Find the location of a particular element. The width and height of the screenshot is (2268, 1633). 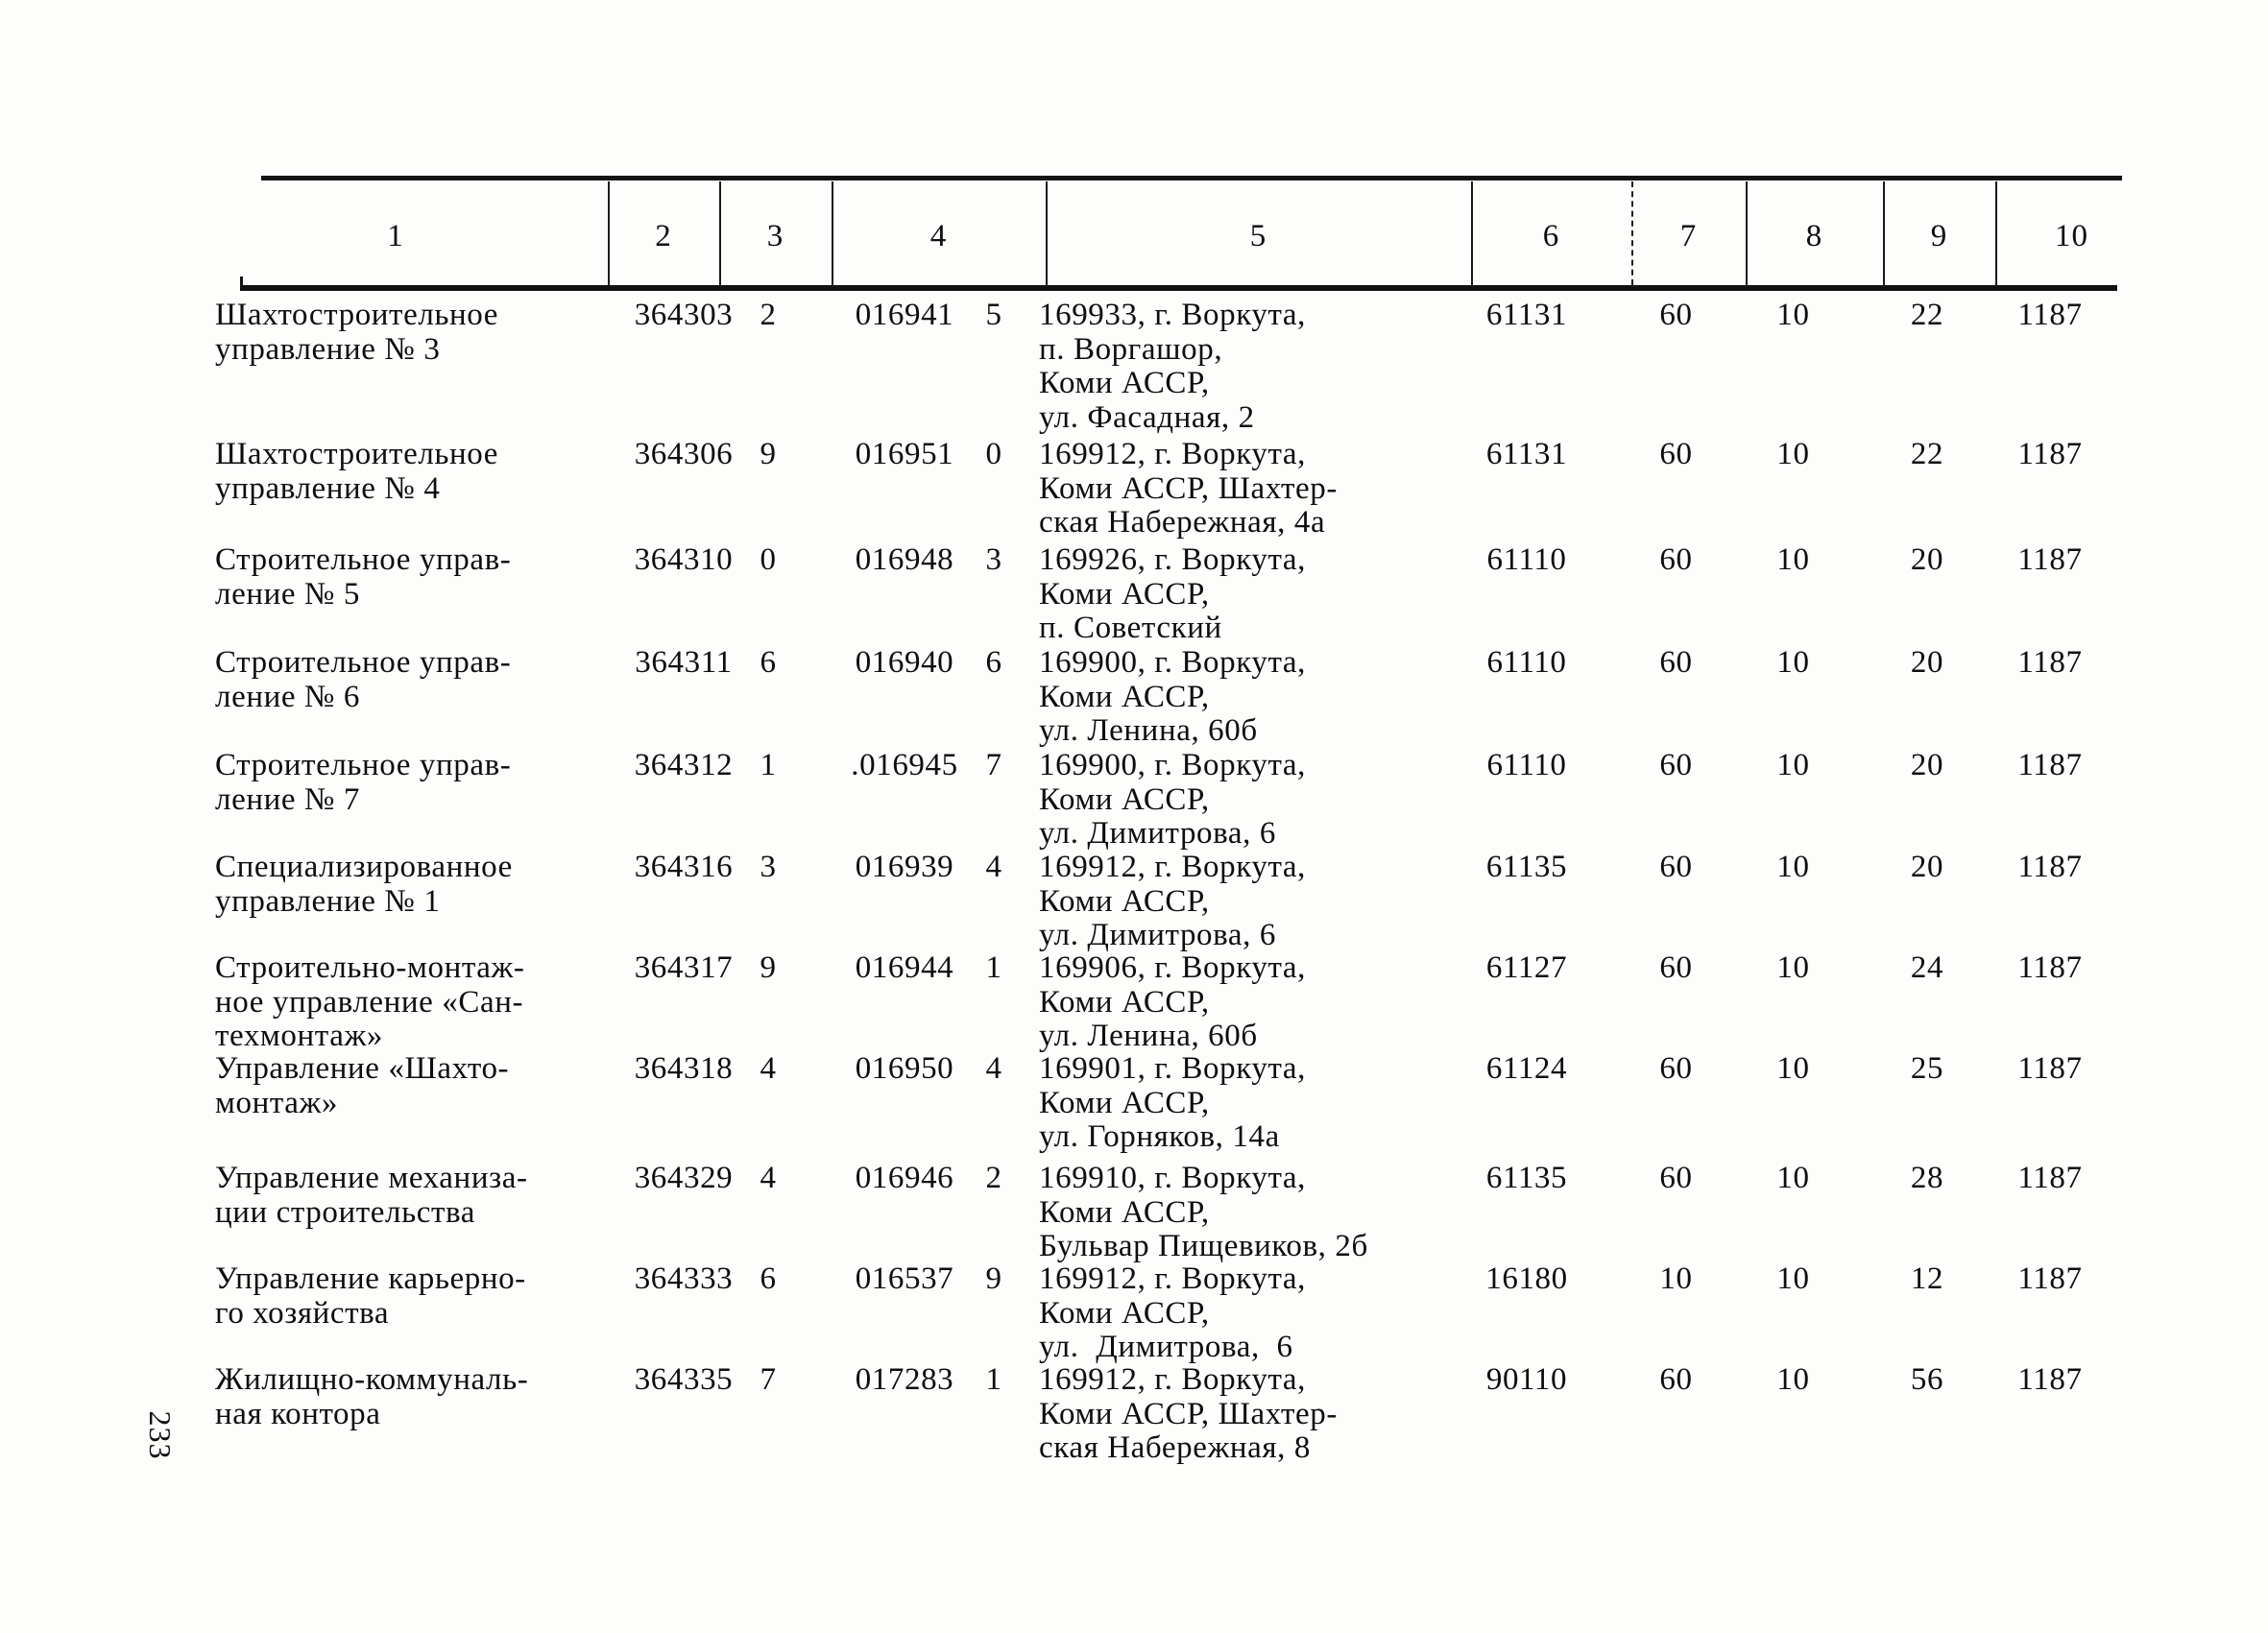

okpo-code: 364310 is located at coordinates (684, 559).